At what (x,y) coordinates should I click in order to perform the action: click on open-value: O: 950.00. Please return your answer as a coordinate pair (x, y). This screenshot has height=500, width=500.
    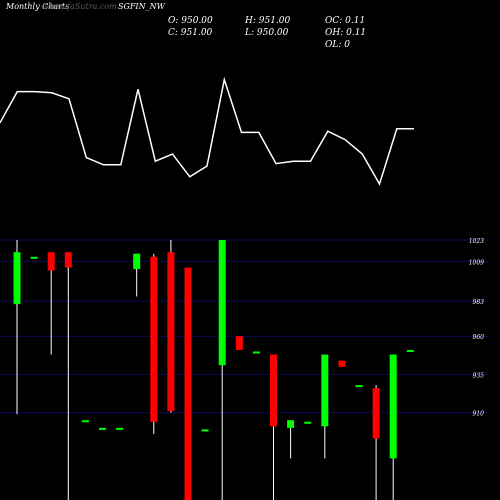
    Looking at the image, I should click on (190, 21).